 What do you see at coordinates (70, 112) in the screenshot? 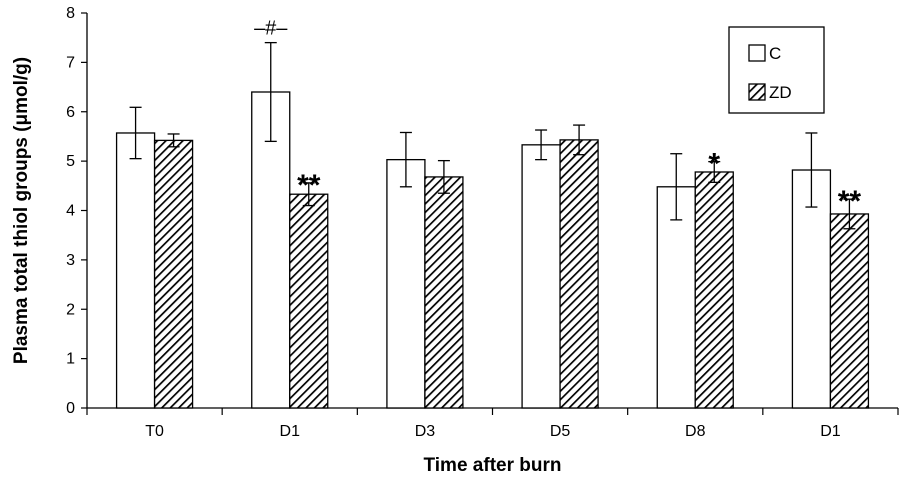
I see `y-tick-label: 6` at bounding box center [70, 112].